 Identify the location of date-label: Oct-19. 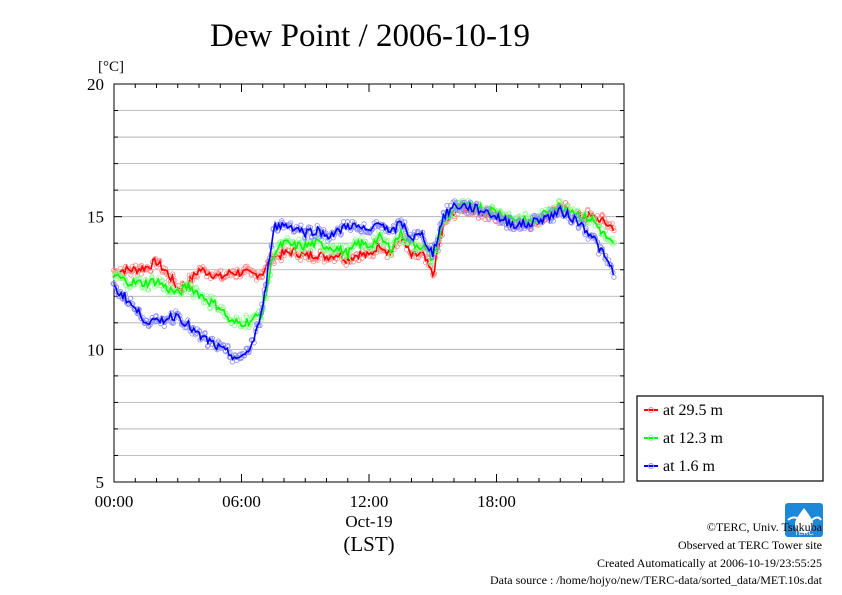
(368, 521).